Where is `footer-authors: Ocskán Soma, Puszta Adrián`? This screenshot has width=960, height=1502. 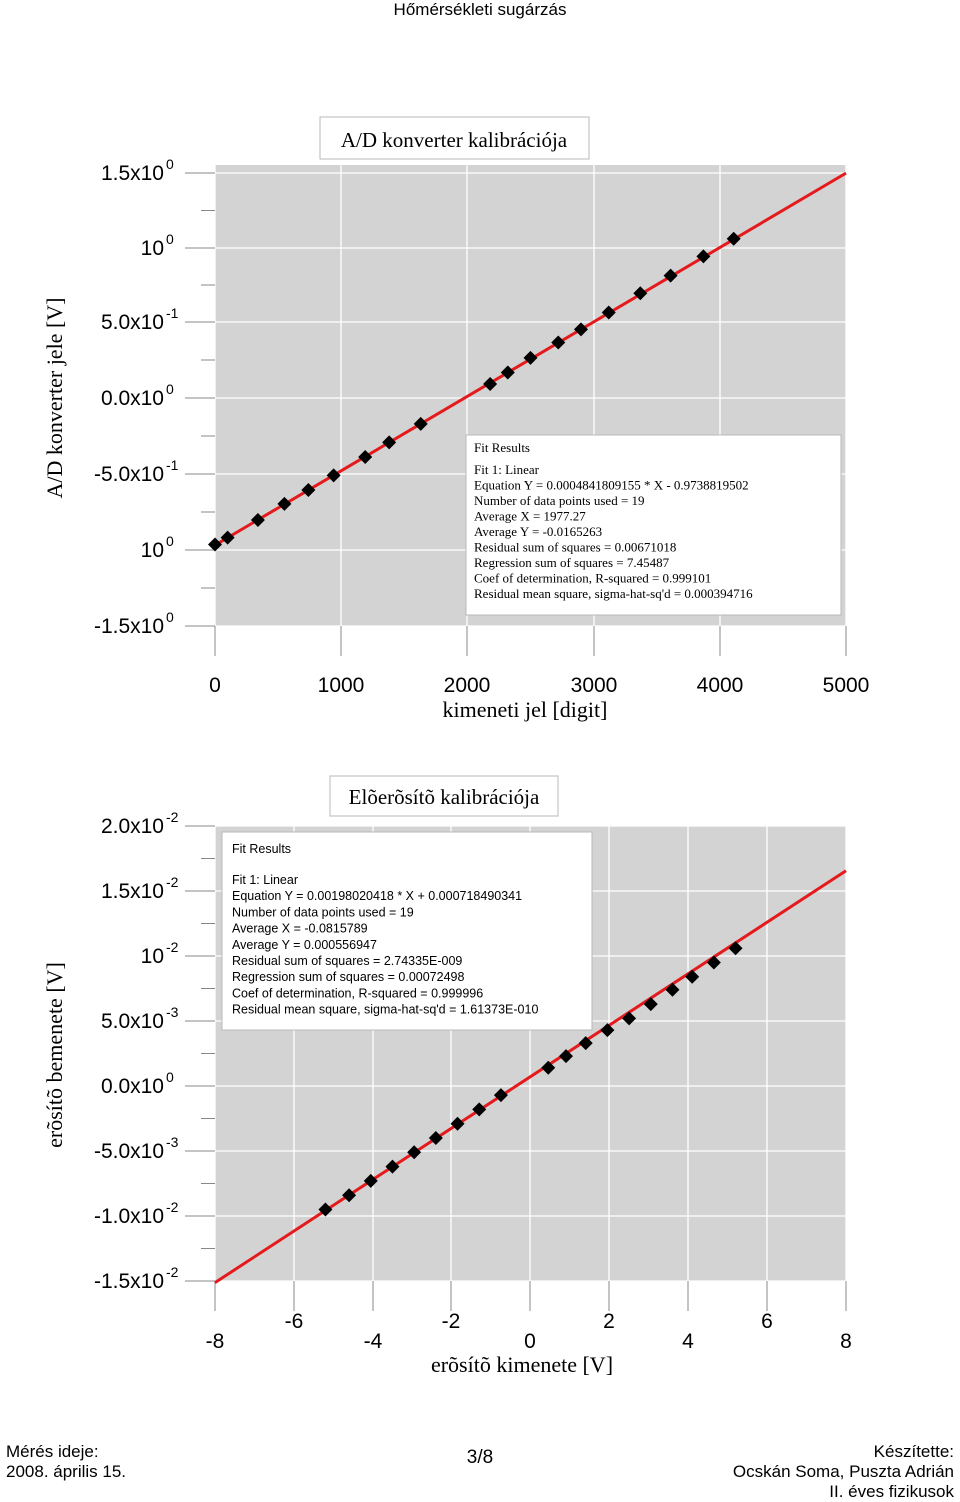 footer-authors: Ocskán Soma, Puszta Adrián is located at coordinates (843, 1471).